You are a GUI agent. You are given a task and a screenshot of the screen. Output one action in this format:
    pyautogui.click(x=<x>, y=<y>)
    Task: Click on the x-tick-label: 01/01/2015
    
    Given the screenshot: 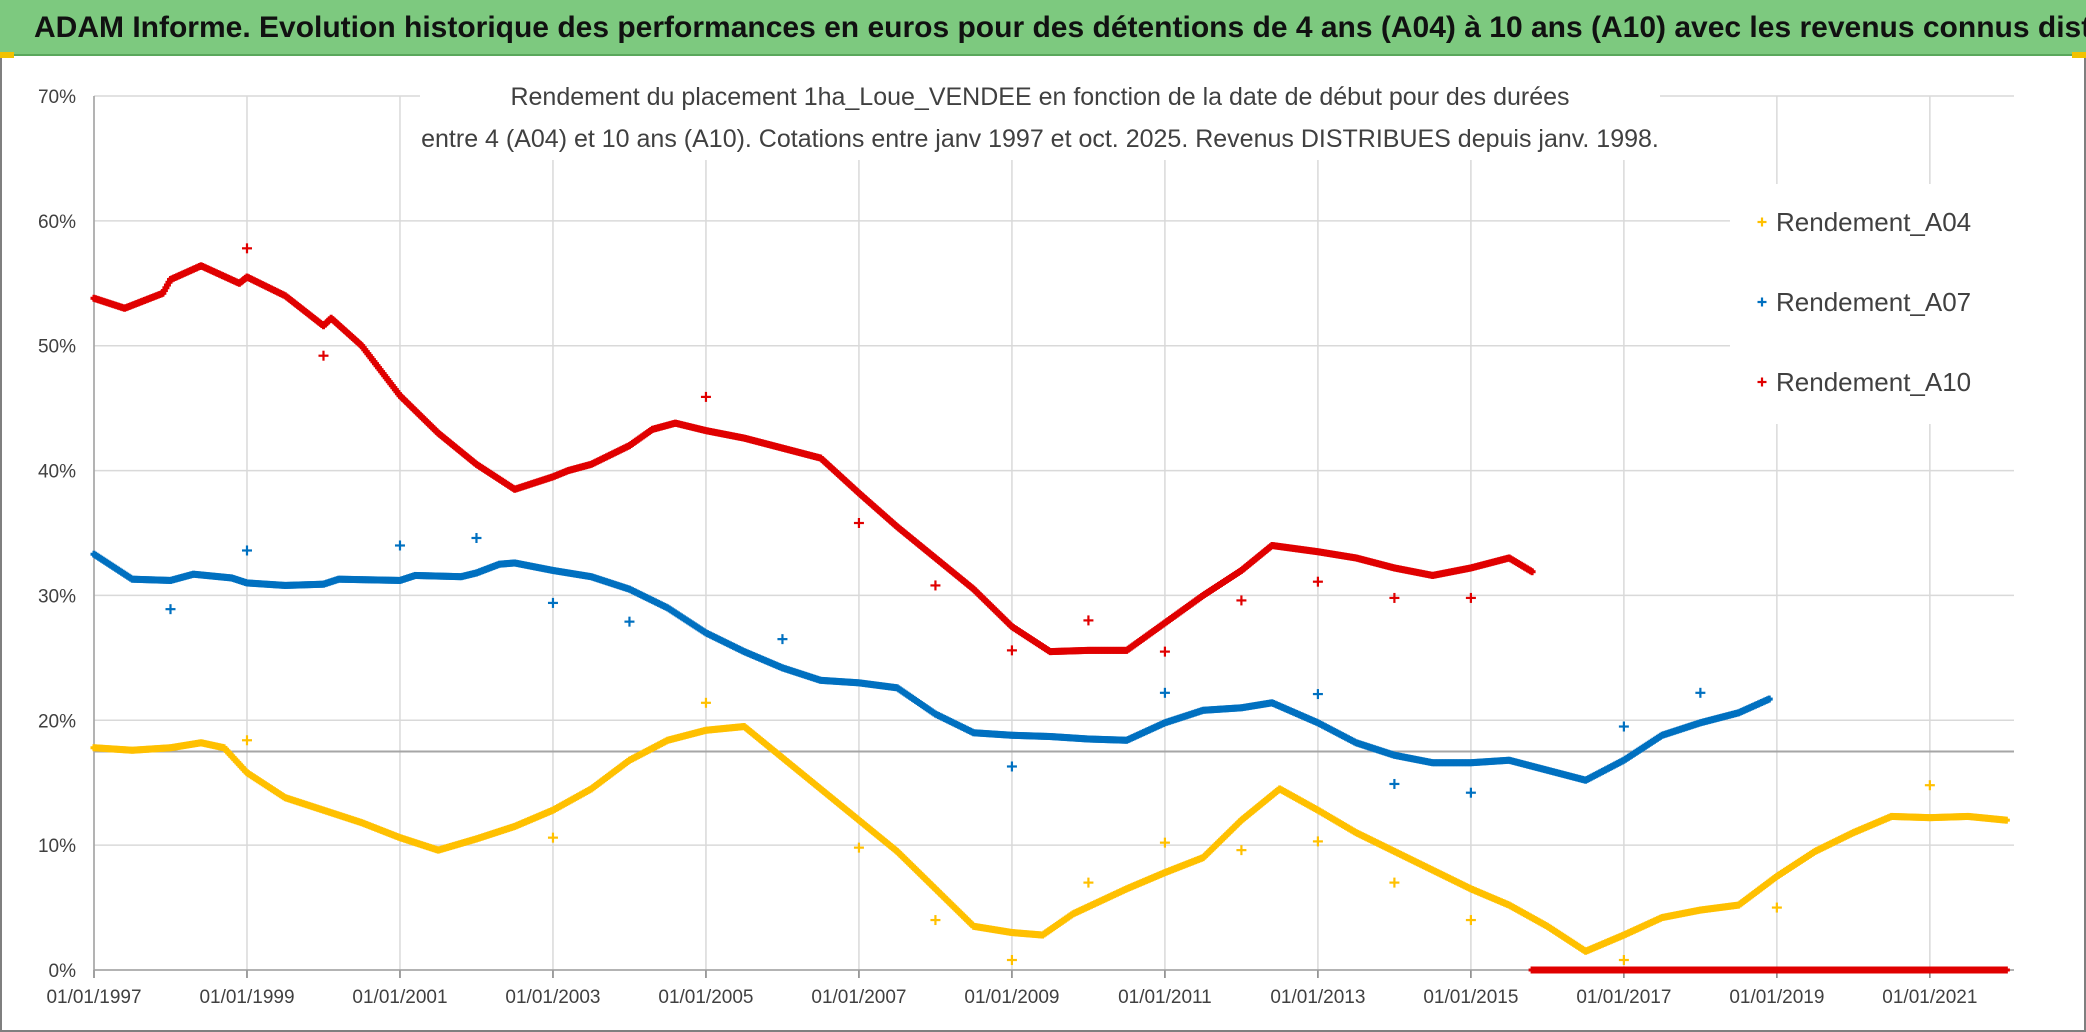 What is the action you would take?
    pyautogui.click(x=1470, y=997)
    